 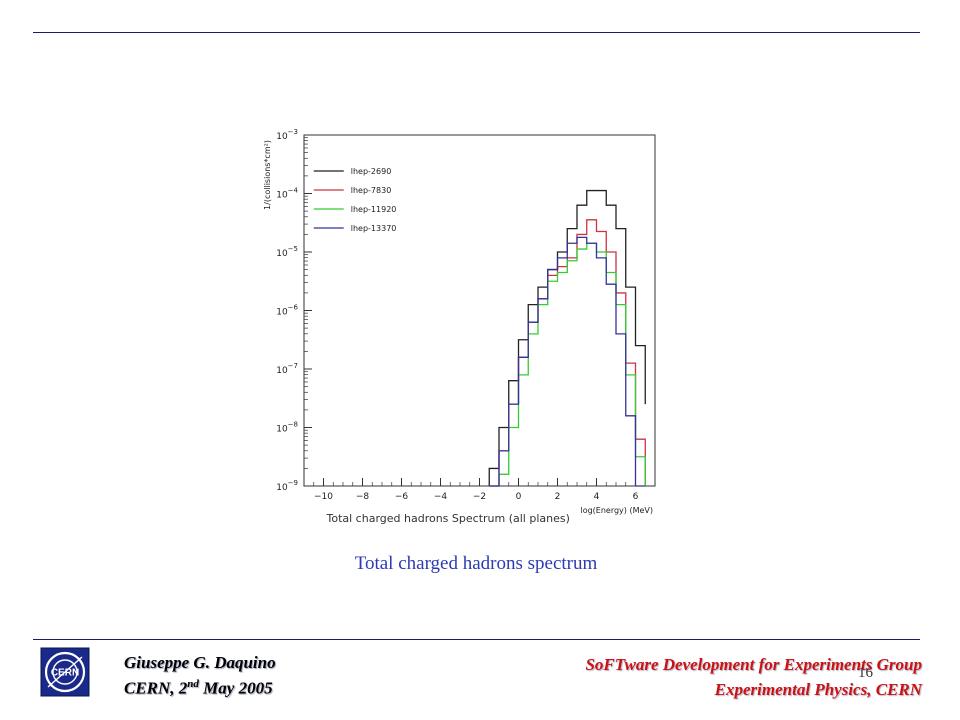 What do you see at coordinates (371, 190) in the screenshot?
I see `legend-entry: lhep-7830` at bounding box center [371, 190].